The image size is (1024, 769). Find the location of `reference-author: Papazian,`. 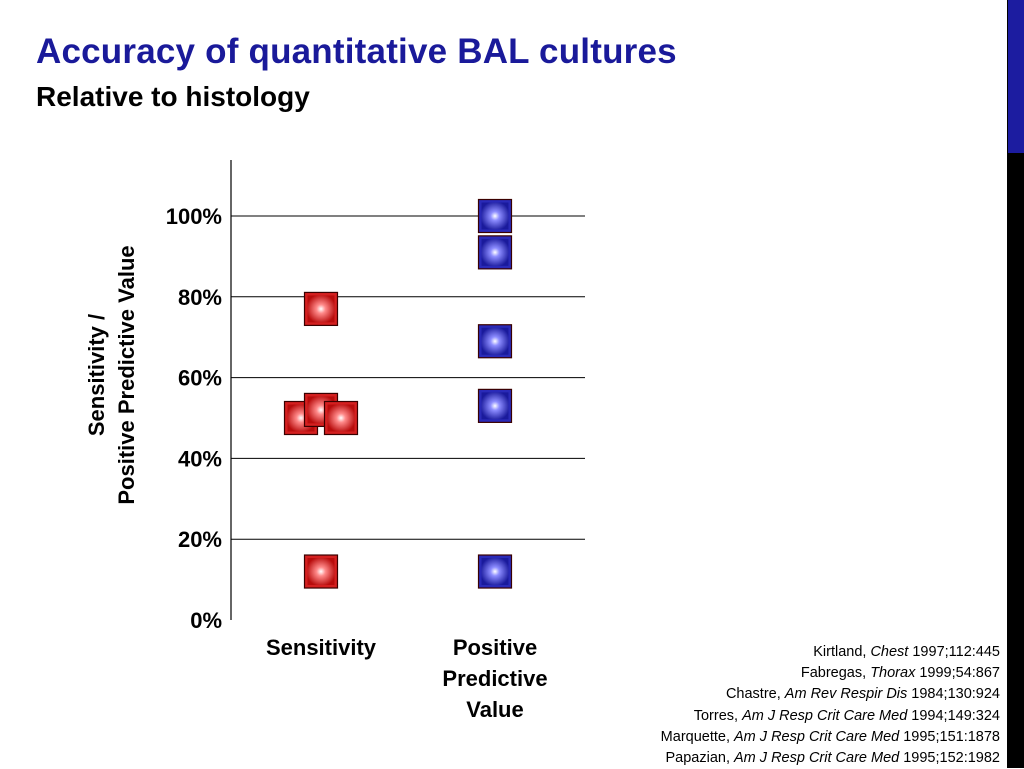

reference-author: Papazian, is located at coordinates (700, 758).